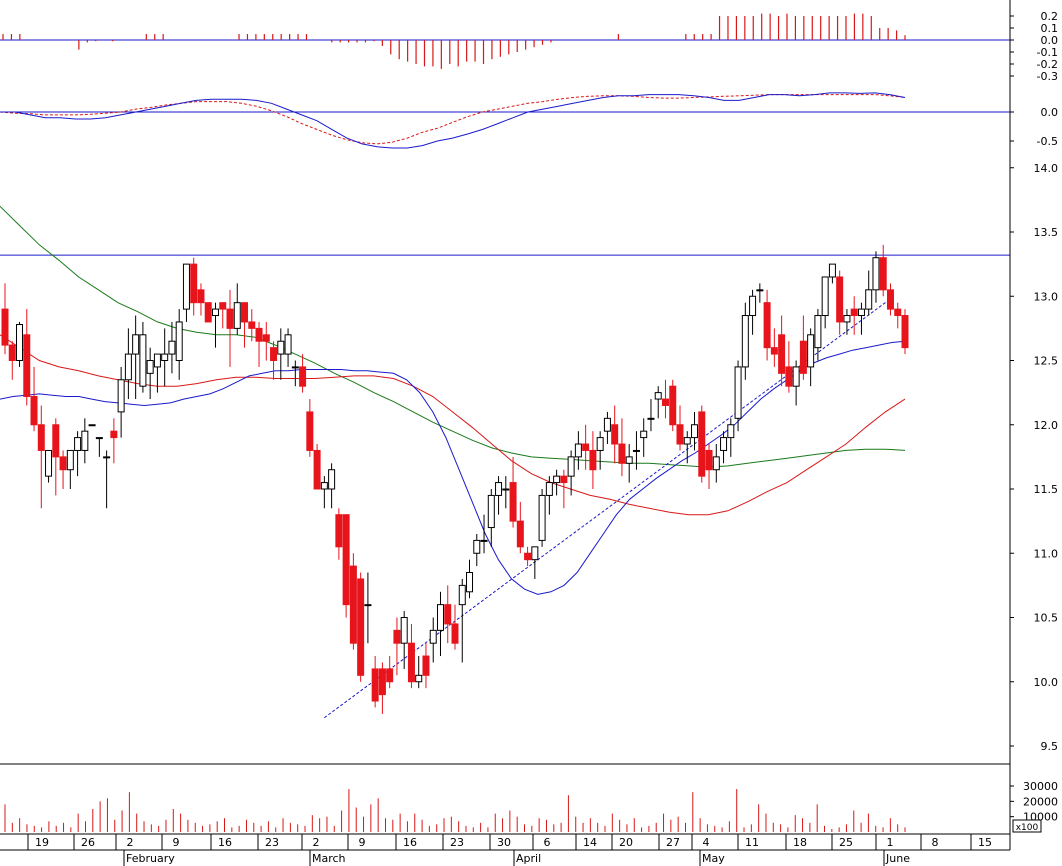 The image size is (1062, 866). What do you see at coordinates (1050, 16) in the screenshot?
I see `histogram-ytick-label: 0.2` at bounding box center [1050, 16].